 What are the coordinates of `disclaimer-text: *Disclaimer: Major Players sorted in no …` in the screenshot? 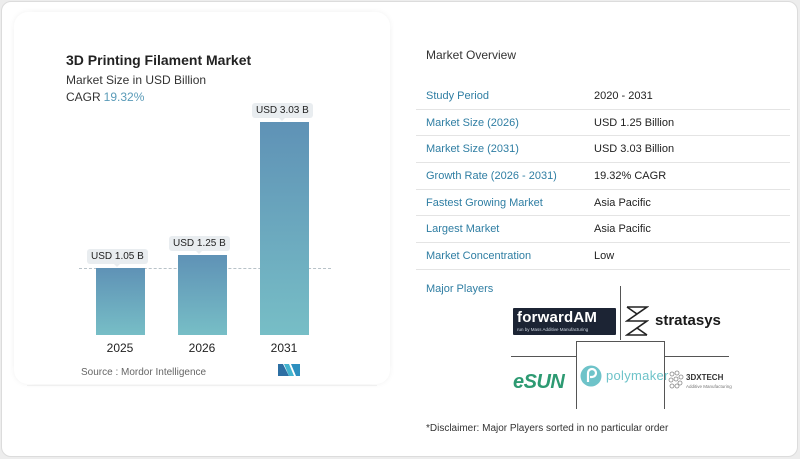 It's located at (547, 428).